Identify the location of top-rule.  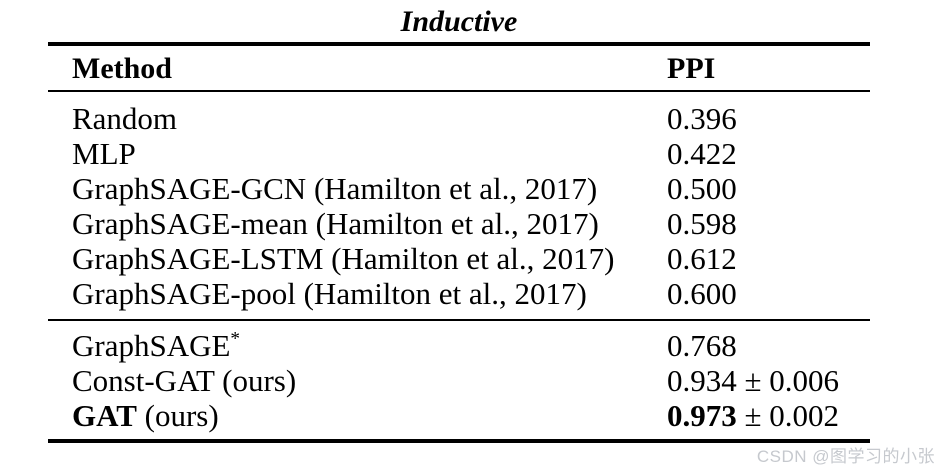
(459, 44).